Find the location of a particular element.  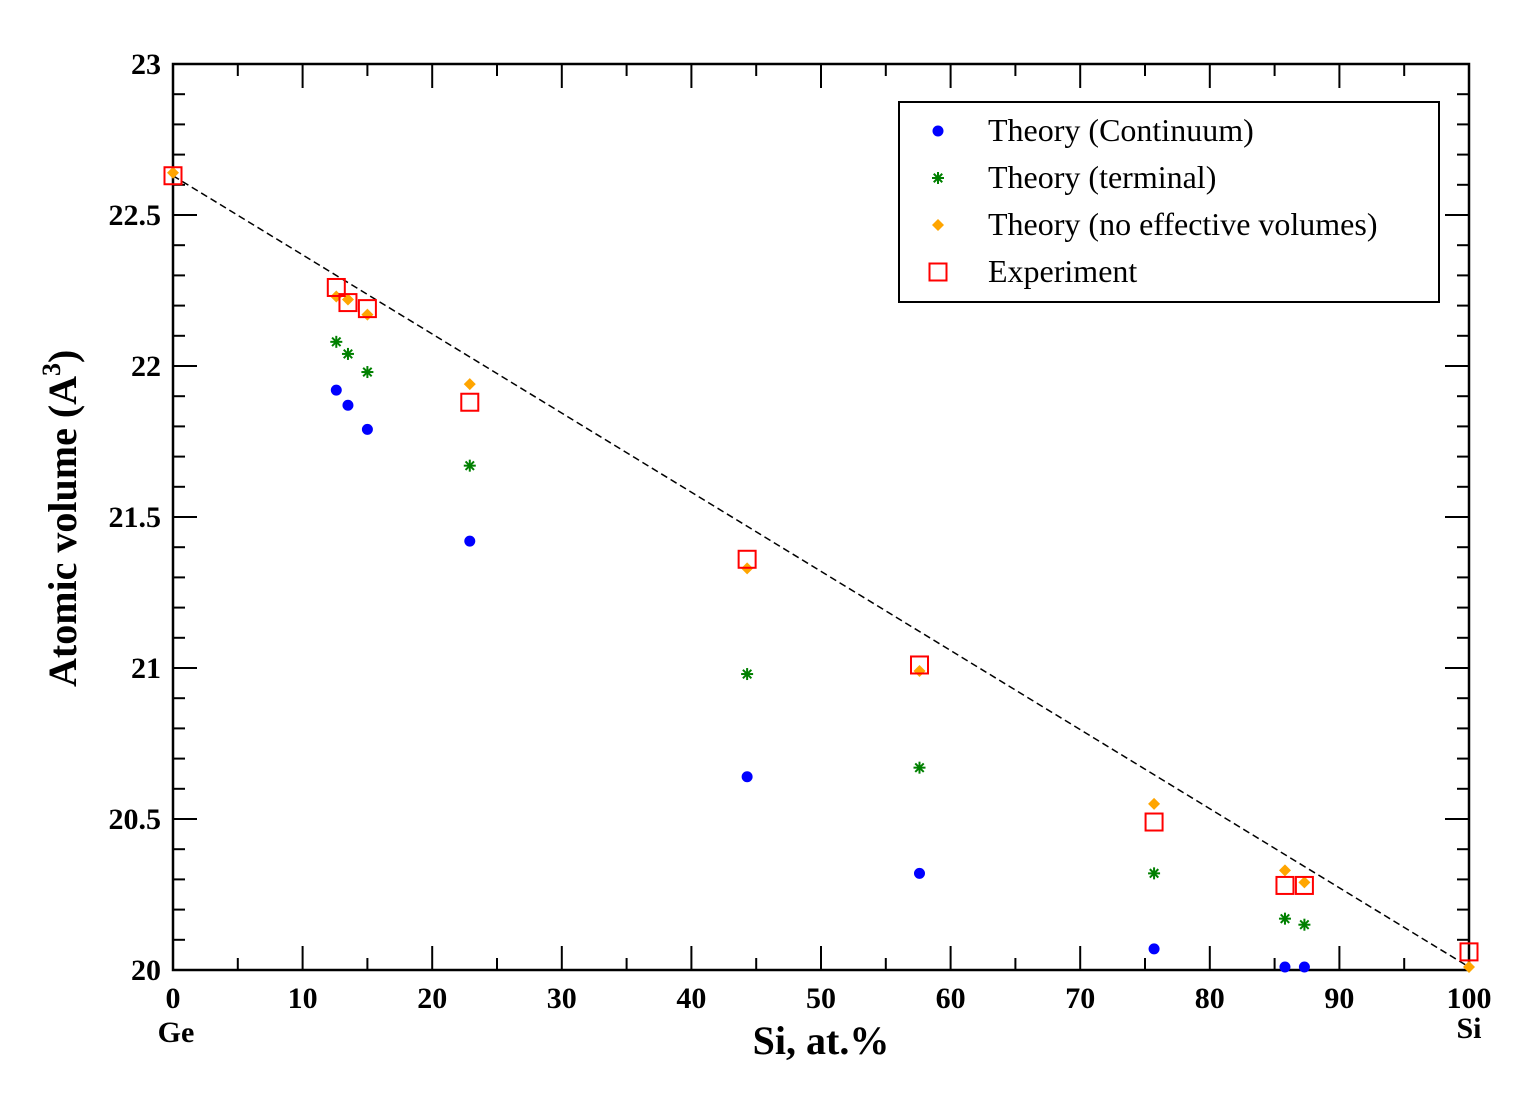

x-tick-label: 0 is located at coordinates (173, 998).